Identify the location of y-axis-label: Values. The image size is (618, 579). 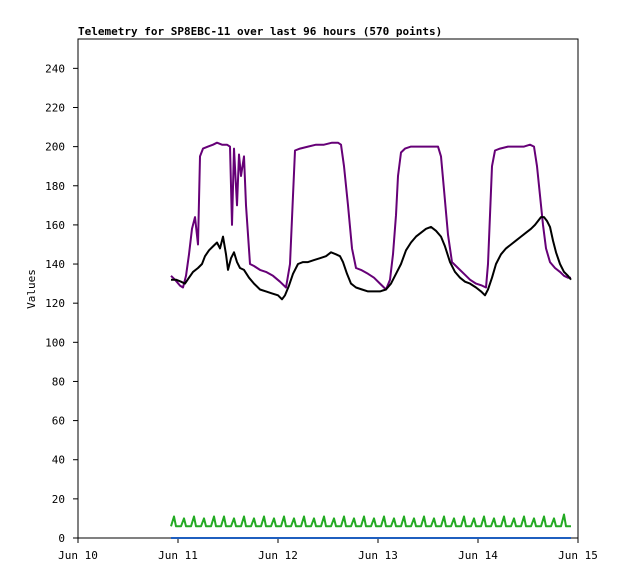
(31, 289).